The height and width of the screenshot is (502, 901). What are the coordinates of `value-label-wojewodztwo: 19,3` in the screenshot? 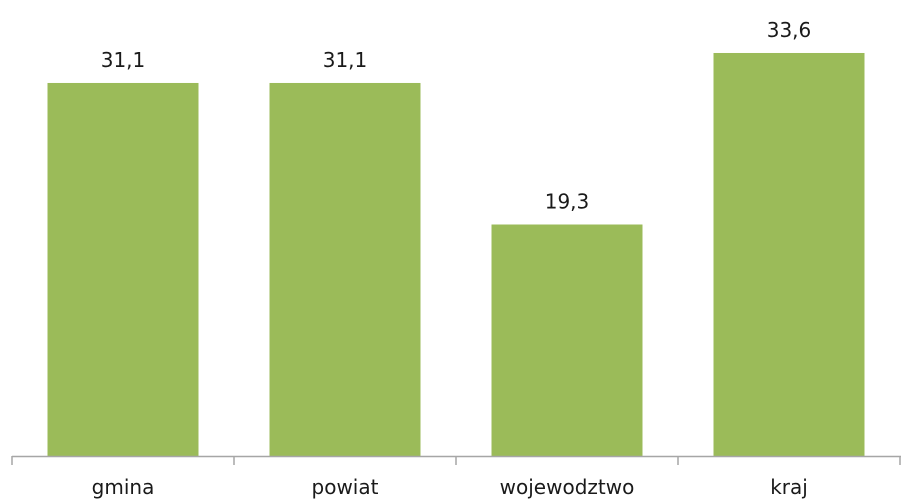 It's located at (567, 202).